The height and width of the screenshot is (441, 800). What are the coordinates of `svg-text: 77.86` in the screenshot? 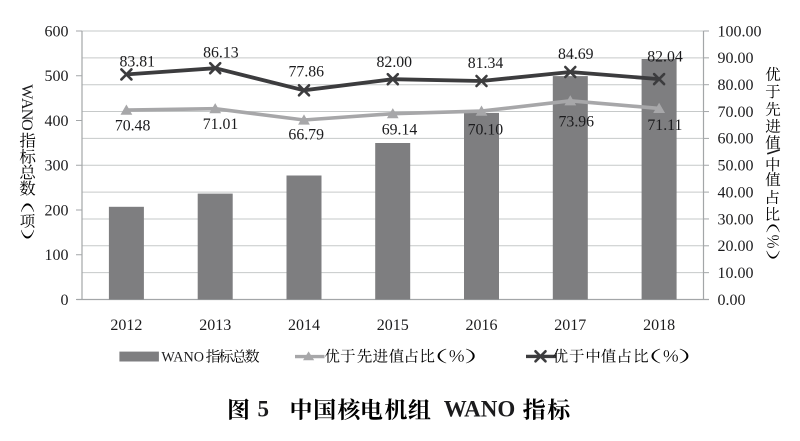 It's located at (307, 72).